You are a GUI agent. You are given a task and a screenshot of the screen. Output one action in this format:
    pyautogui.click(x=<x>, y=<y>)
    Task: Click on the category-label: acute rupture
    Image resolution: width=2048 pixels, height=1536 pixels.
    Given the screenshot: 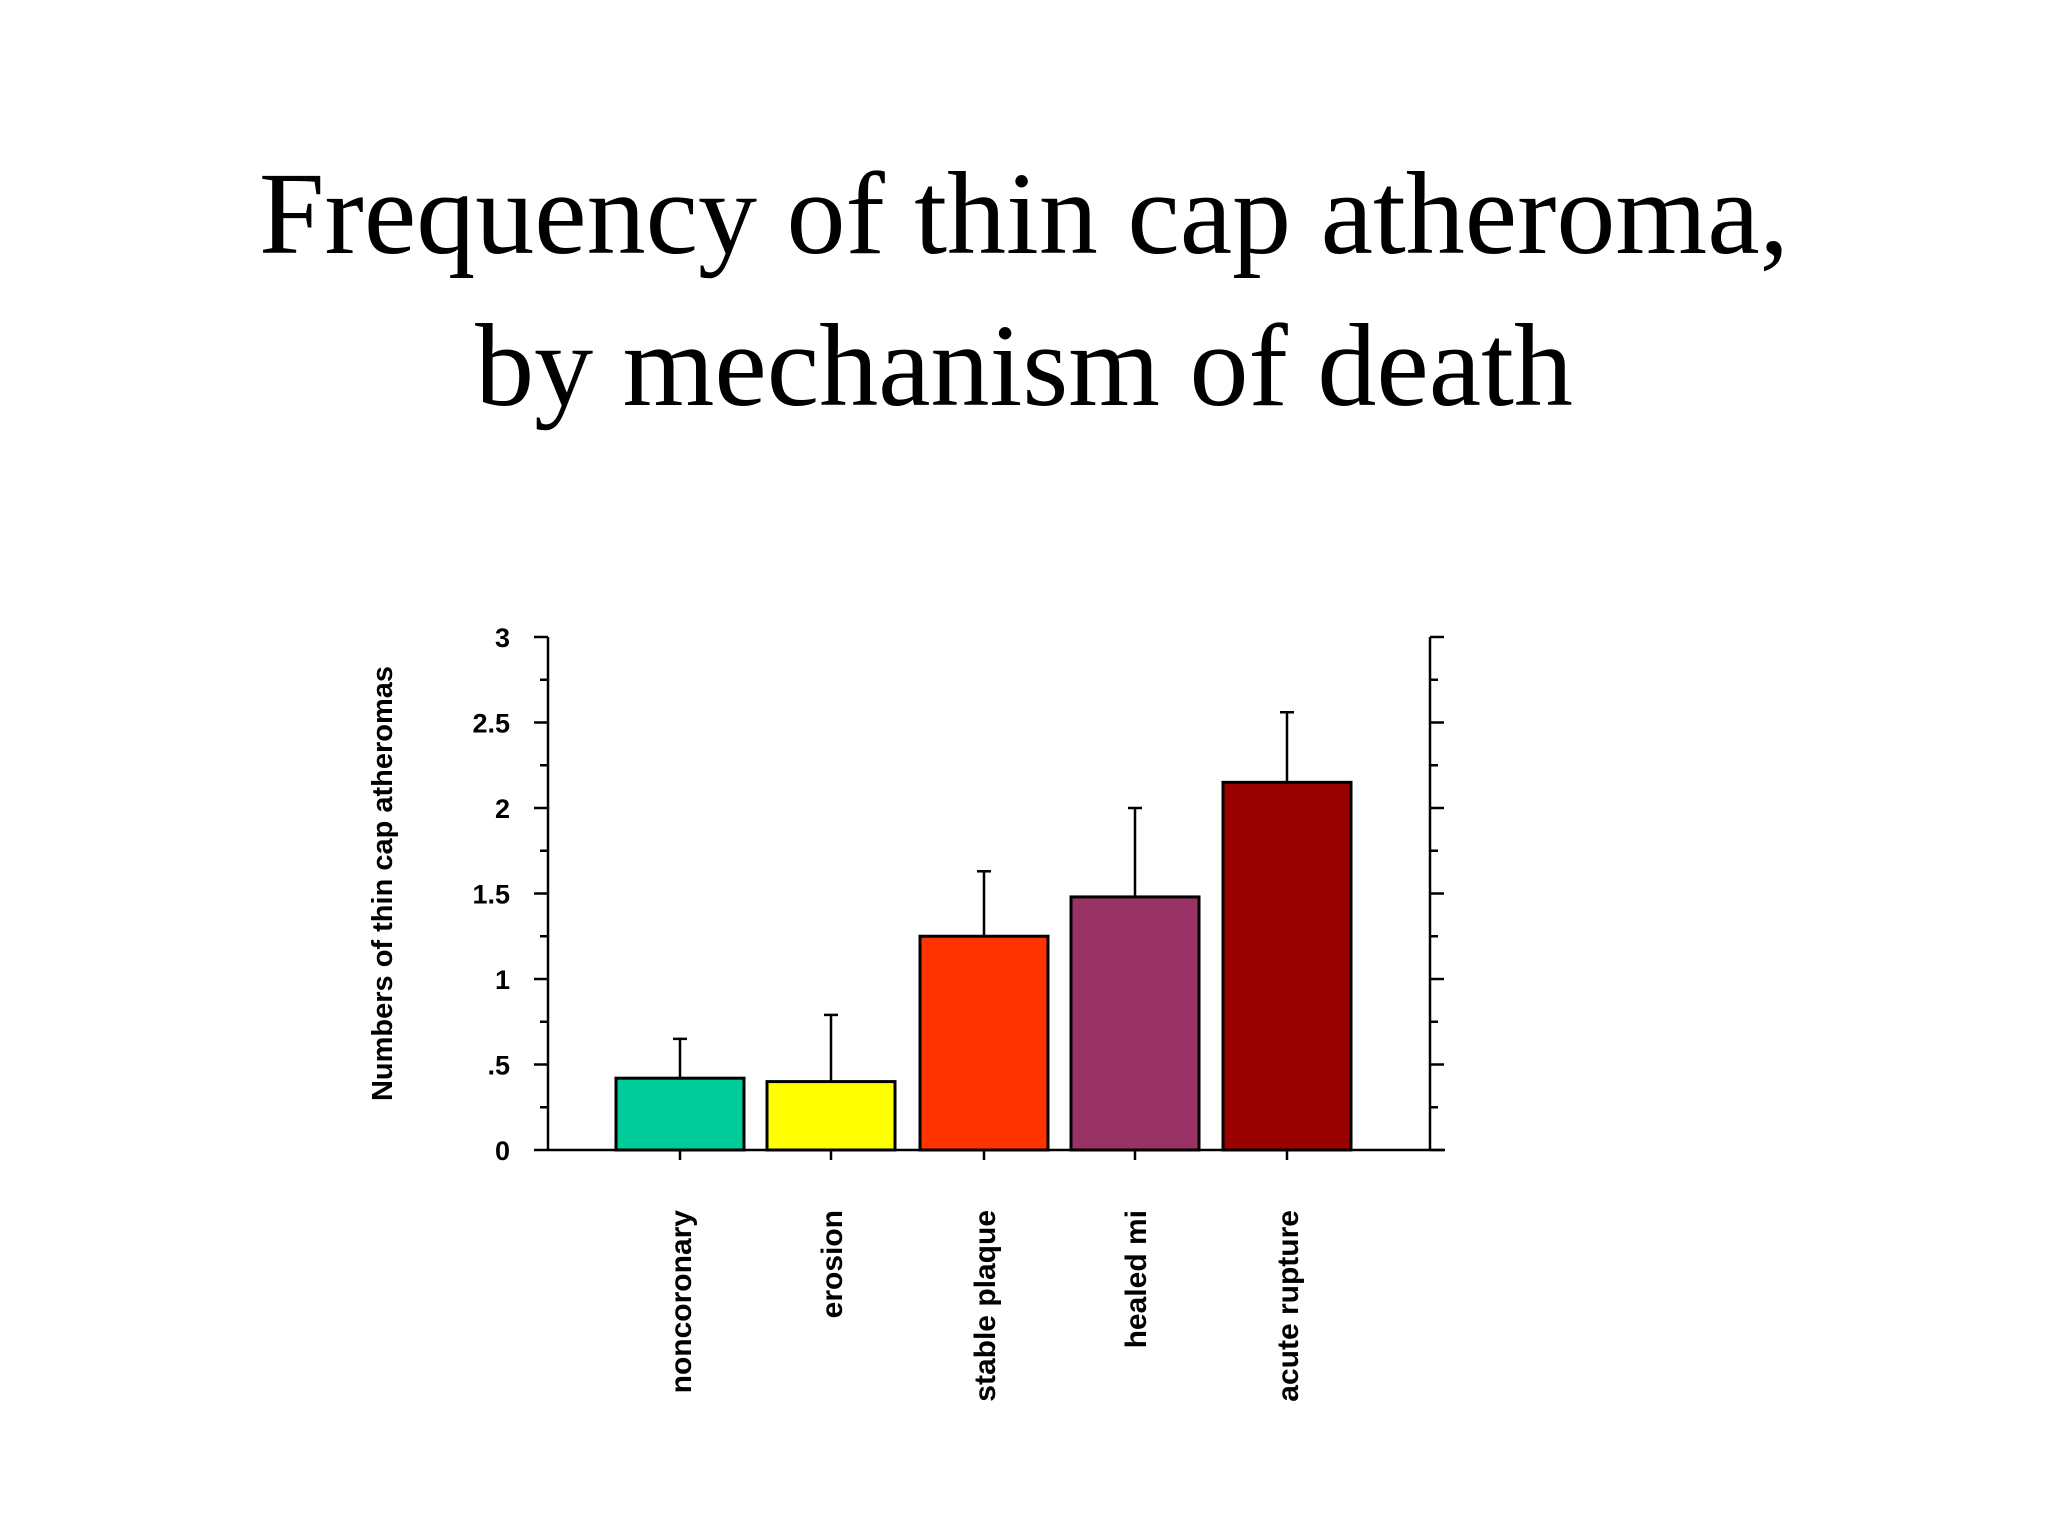 What is the action you would take?
    pyautogui.click(x=1288, y=1306)
    